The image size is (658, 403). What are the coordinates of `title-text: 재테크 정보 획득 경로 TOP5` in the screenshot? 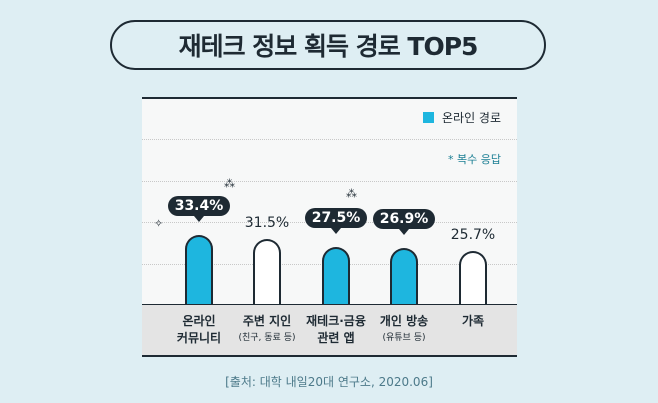 It's located at (328, 46).